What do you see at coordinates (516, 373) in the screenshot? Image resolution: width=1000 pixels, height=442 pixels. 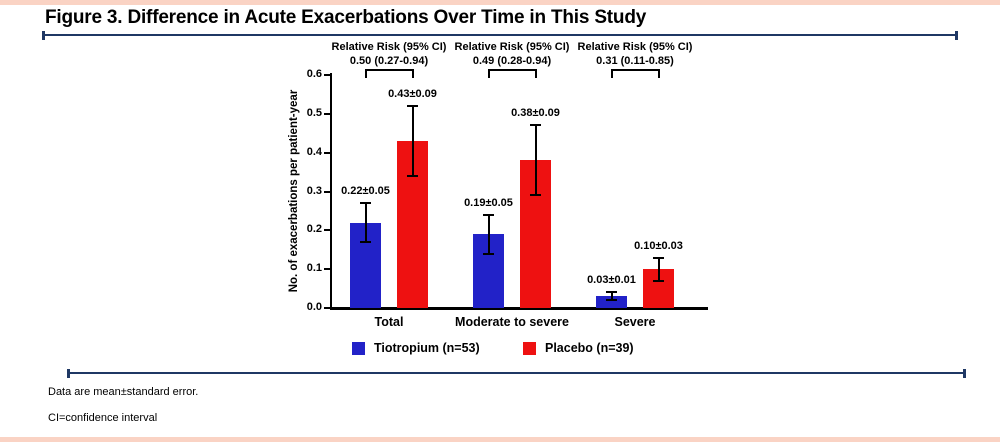 I see `bottom-divider-rule` at bounding box center [516, 373].